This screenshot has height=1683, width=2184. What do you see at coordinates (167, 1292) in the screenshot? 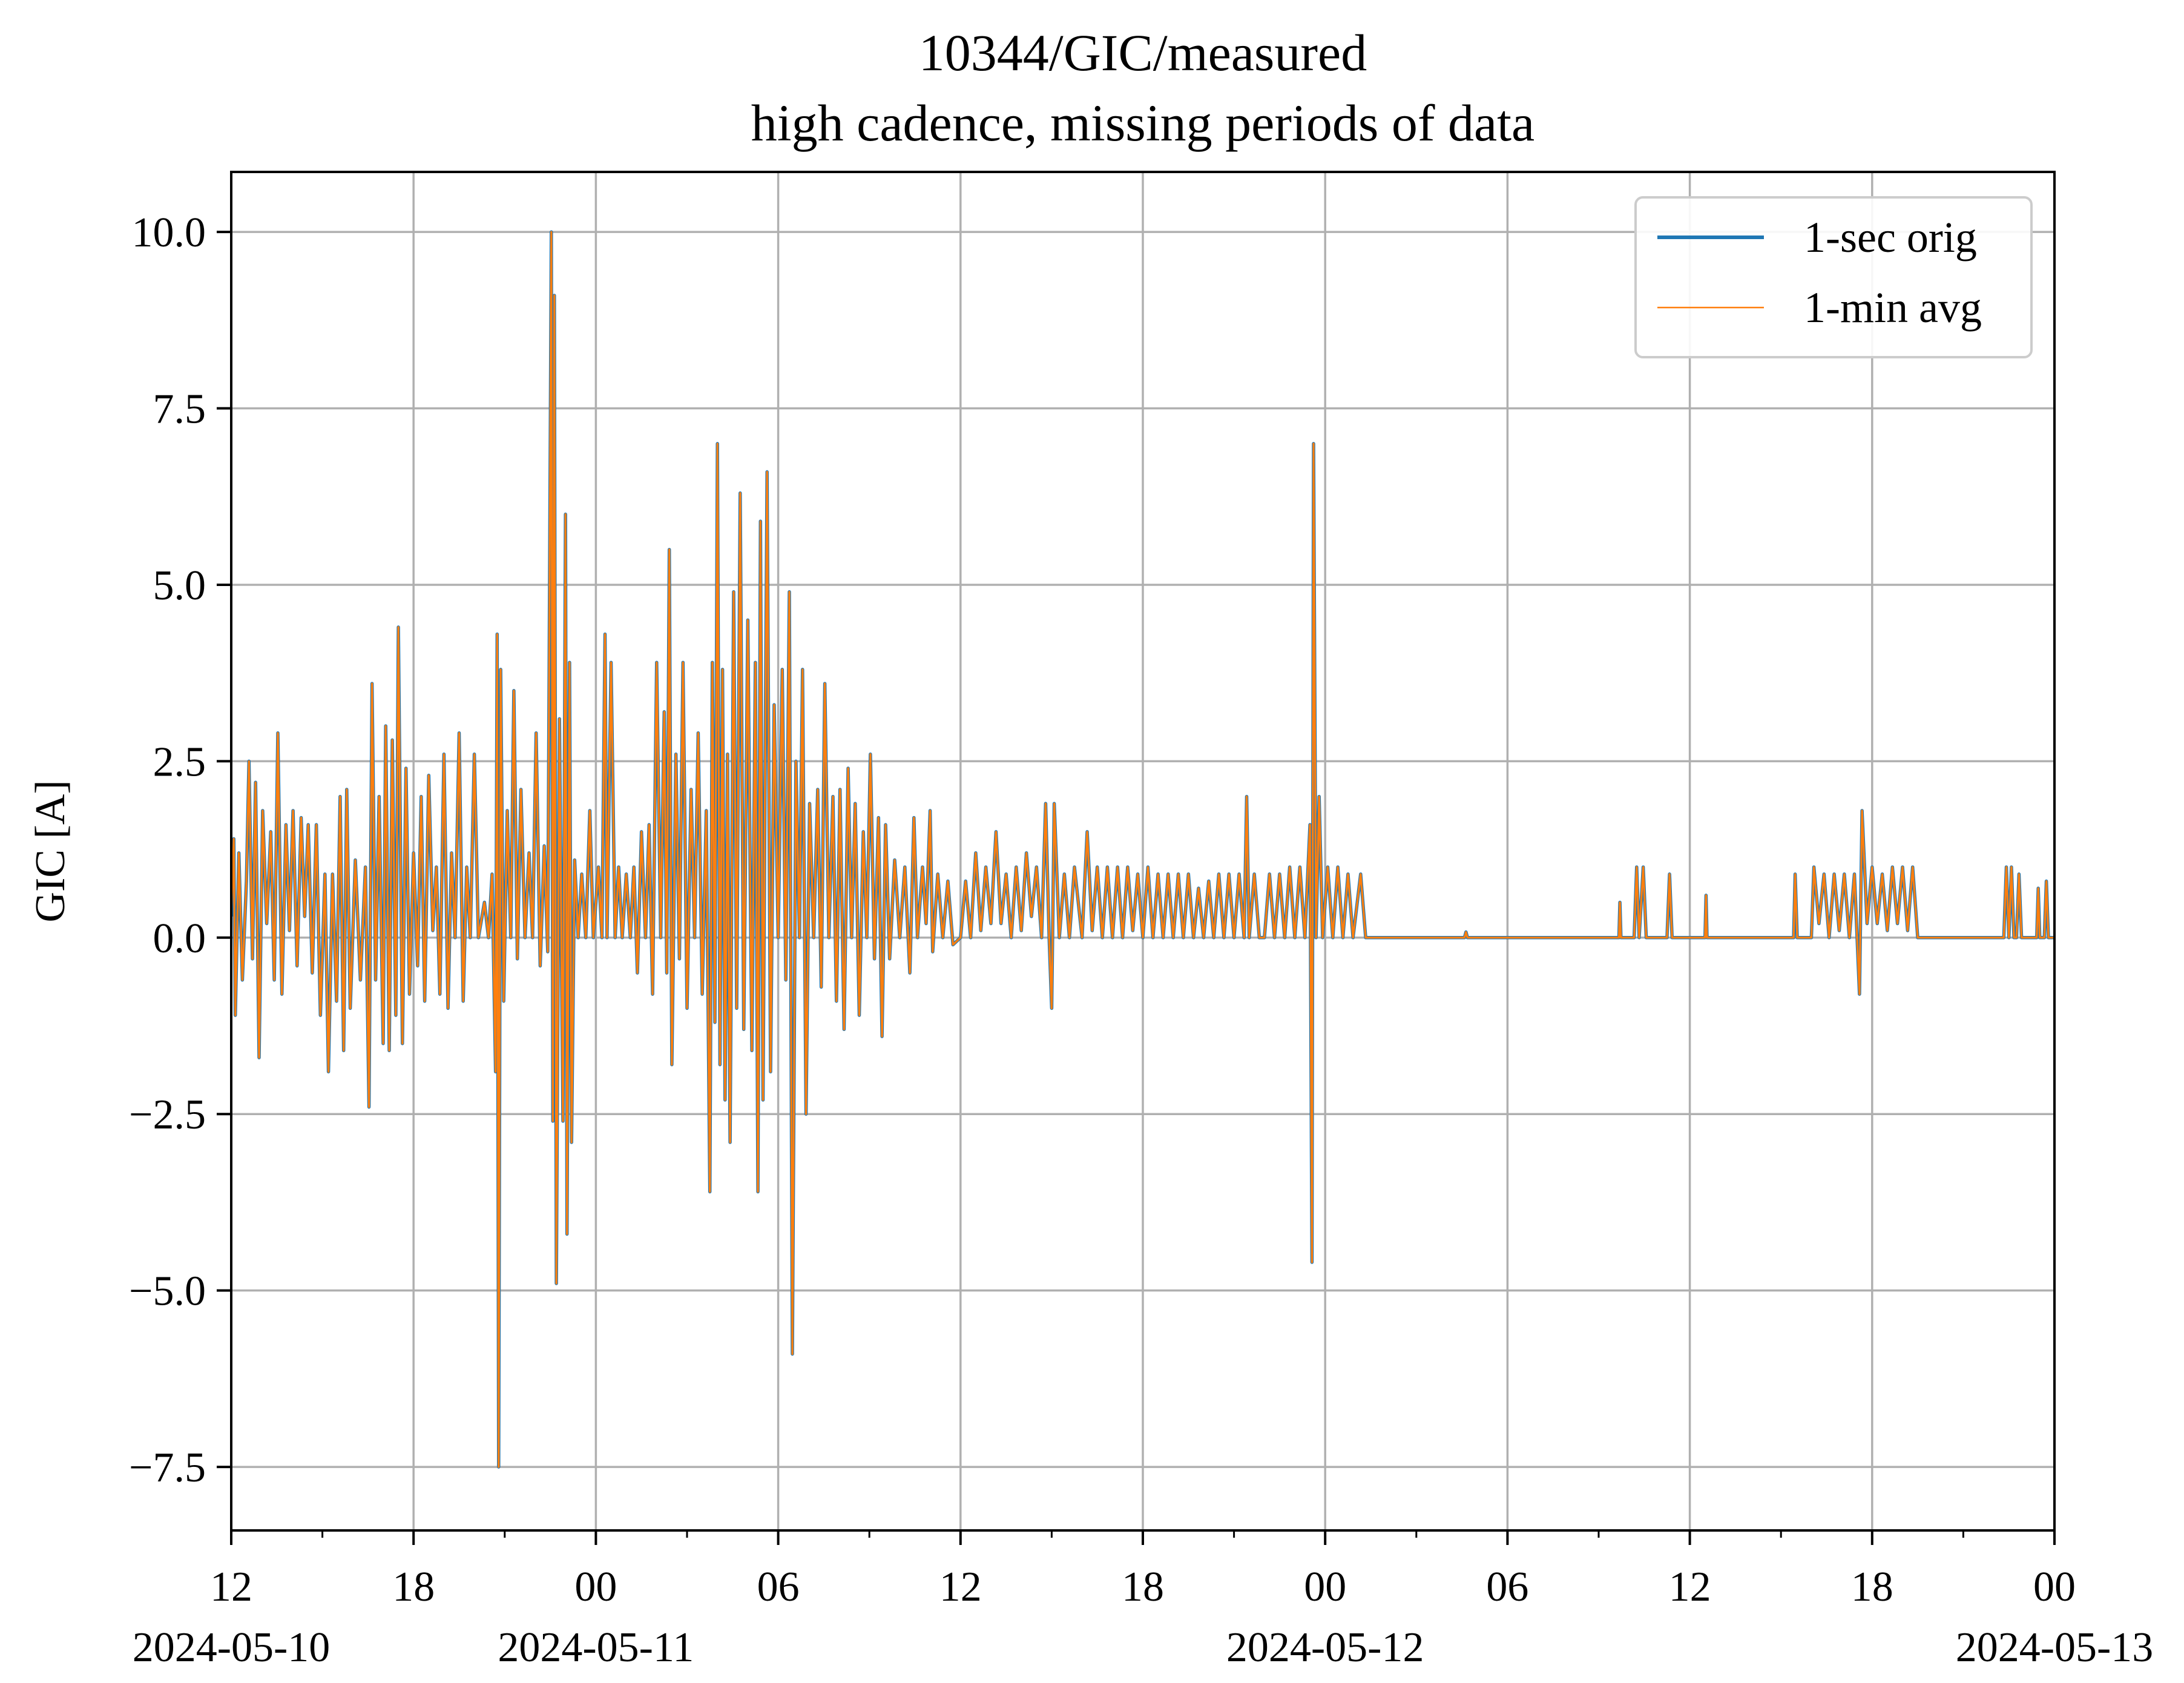
I see `y-tick-label: −5.0` at bounding box center [167, 1292].